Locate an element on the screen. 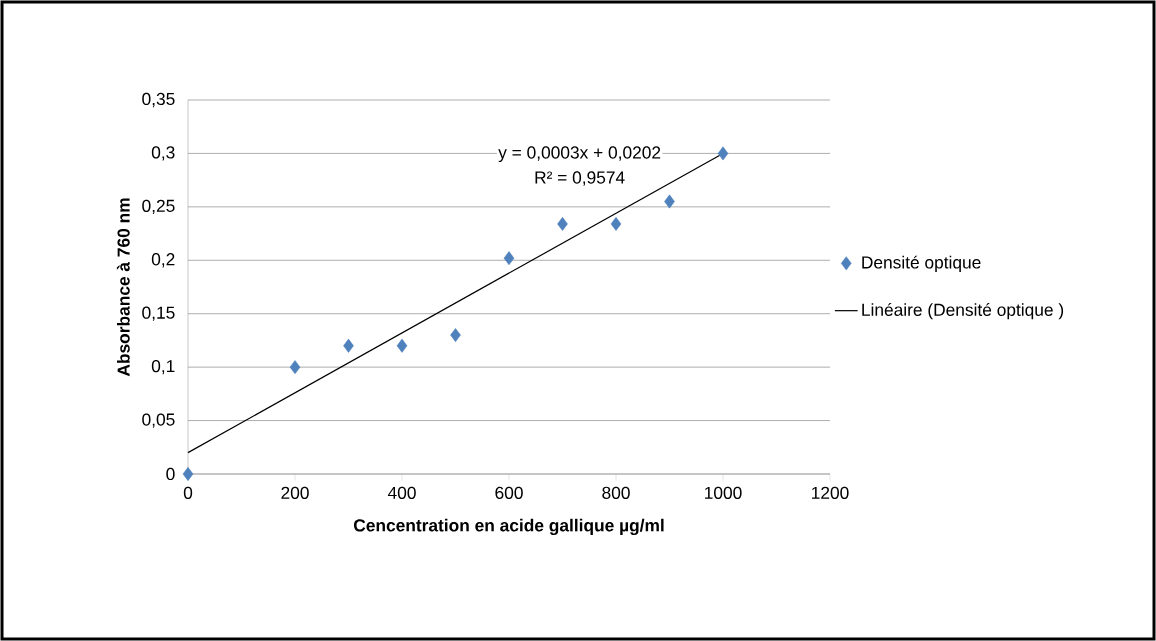 The width and height of the screenshot is (1156, 641). x-tick-label: 1200 is located at coordinates (830, 492).